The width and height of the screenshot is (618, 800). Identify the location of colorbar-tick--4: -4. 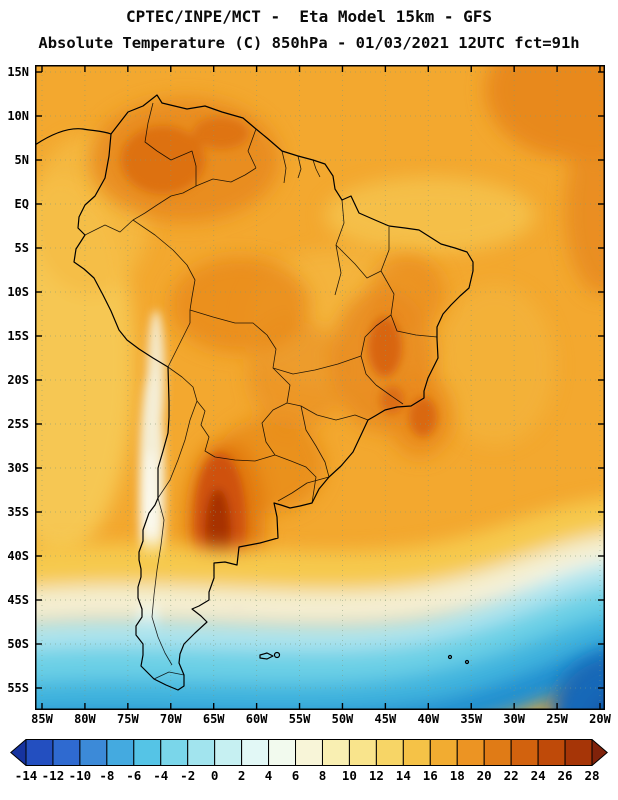
(161, 775).